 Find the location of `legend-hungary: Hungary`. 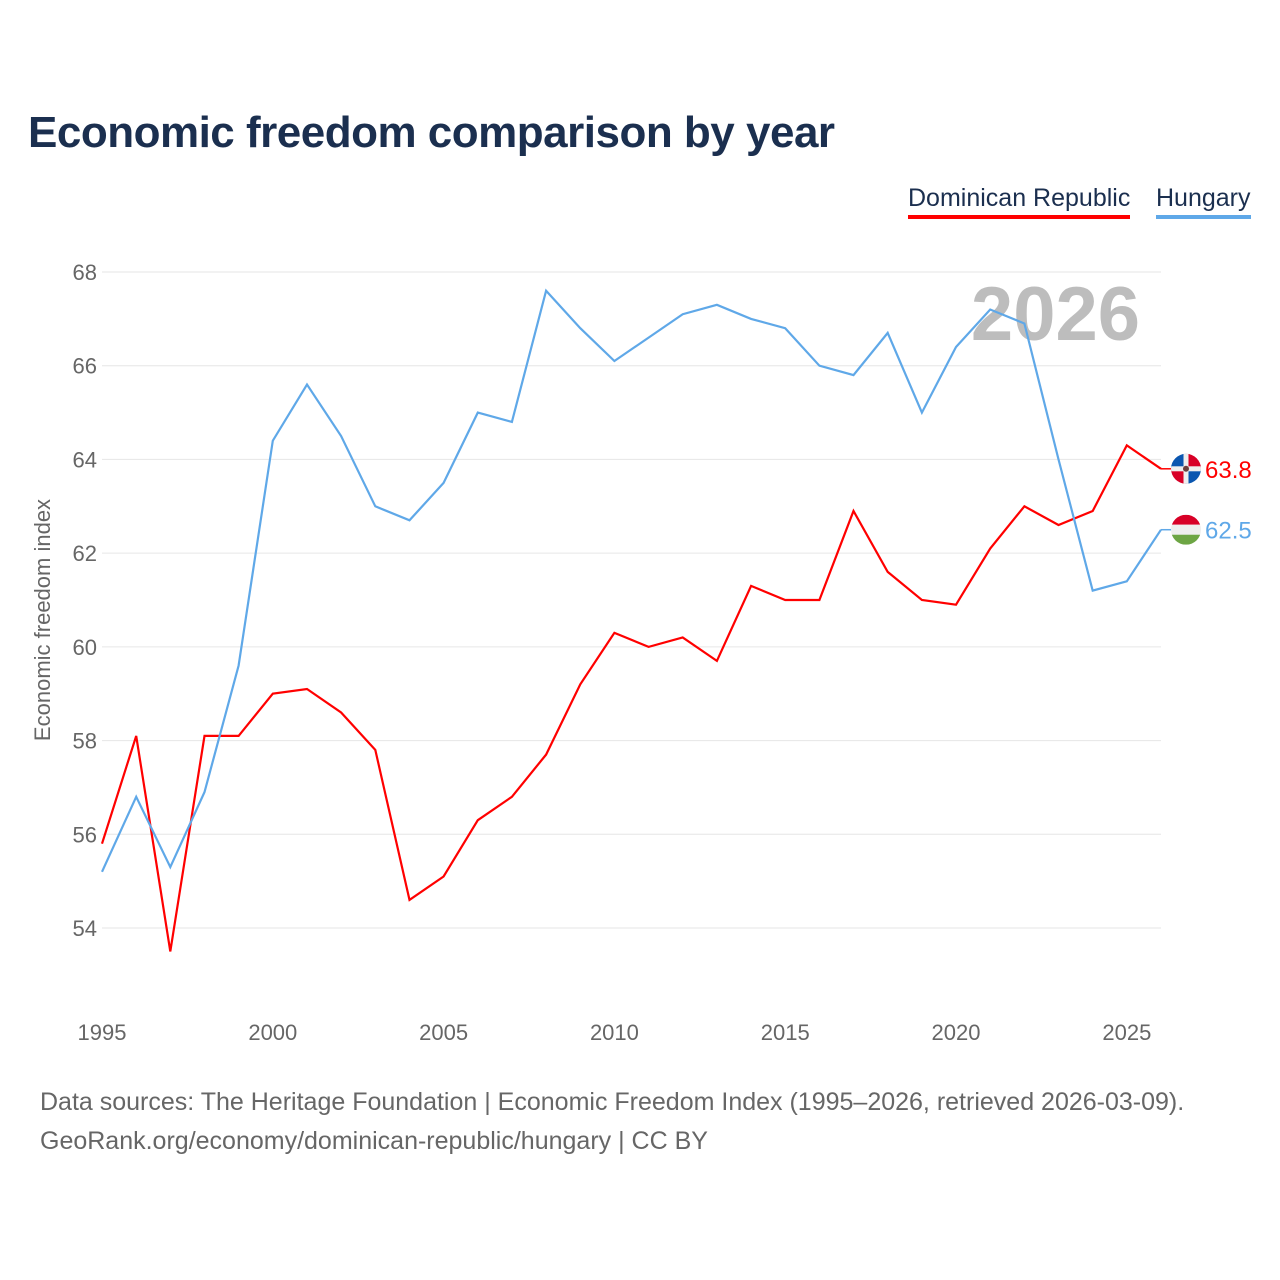

legend-hungary: Hungary is located at coordinates (1203, 201).